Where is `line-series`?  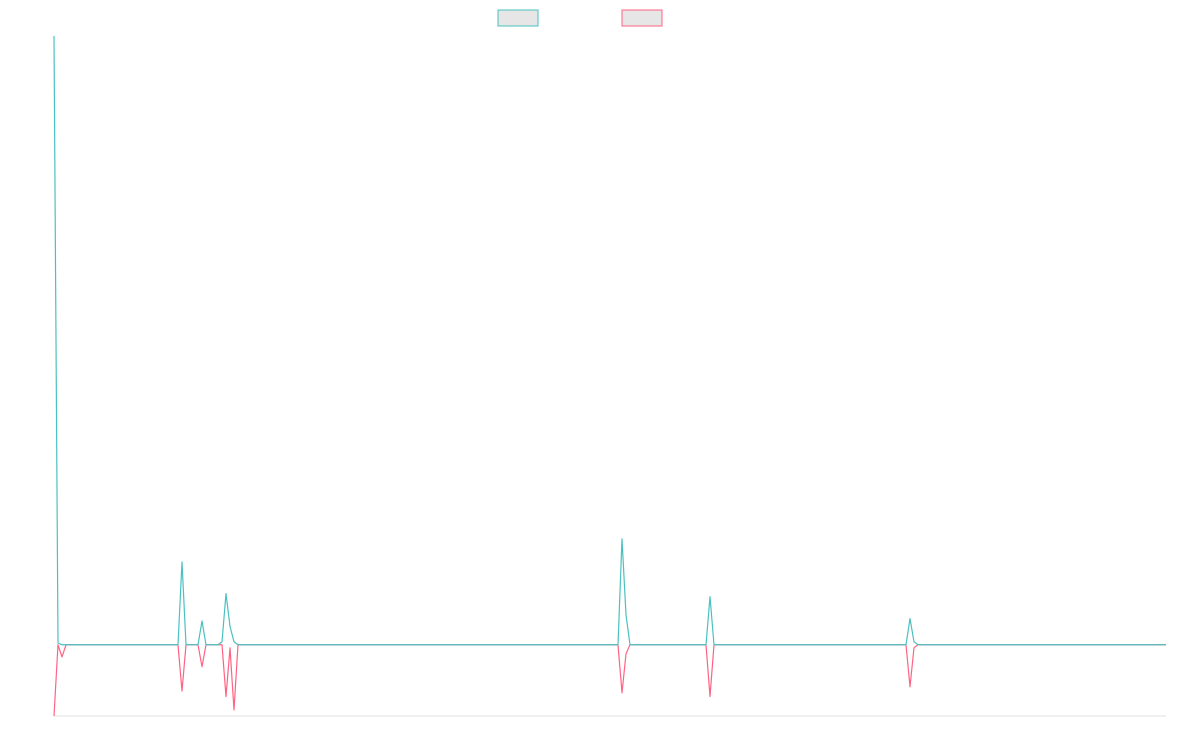 line-series is located at coordinates (609, 680).